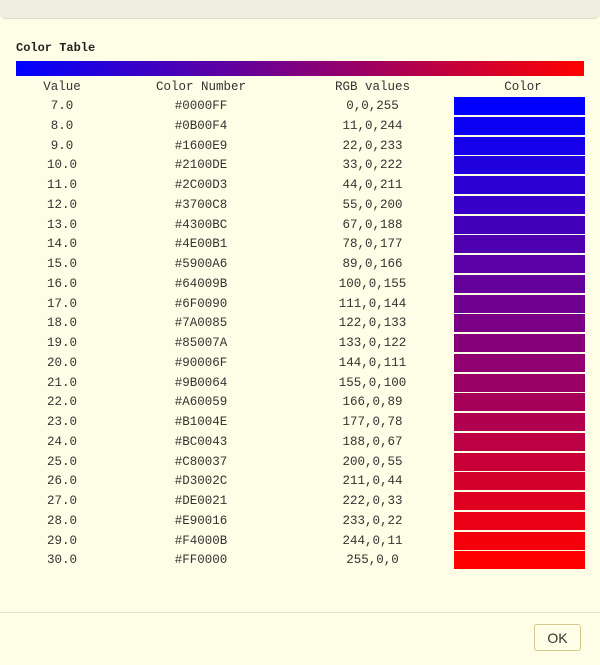  Describe the element at coordinates (201, 520) in the screenshot. I see `row-color-number: #E90016` at that location.